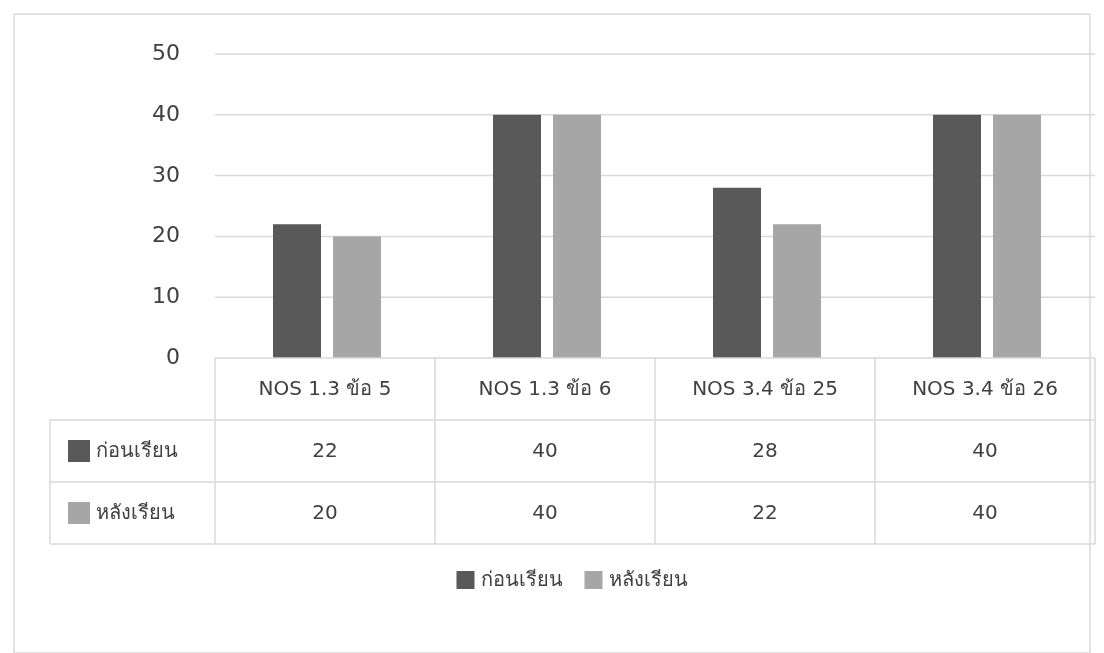 Image resolution: width=1104 pixels, height=653 pixels. What do you see at coordinates (325, 511) in the screenshot?
I see `data-label: 20` at bounding box center [325, 511].